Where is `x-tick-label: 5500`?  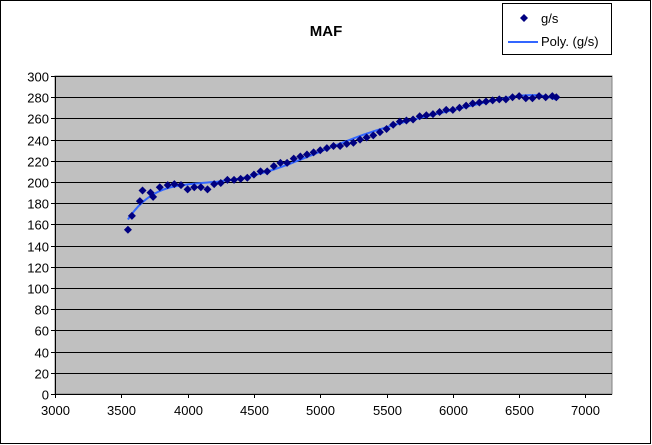 x-tick-label: 5500 is located at coordinates (387, 410).